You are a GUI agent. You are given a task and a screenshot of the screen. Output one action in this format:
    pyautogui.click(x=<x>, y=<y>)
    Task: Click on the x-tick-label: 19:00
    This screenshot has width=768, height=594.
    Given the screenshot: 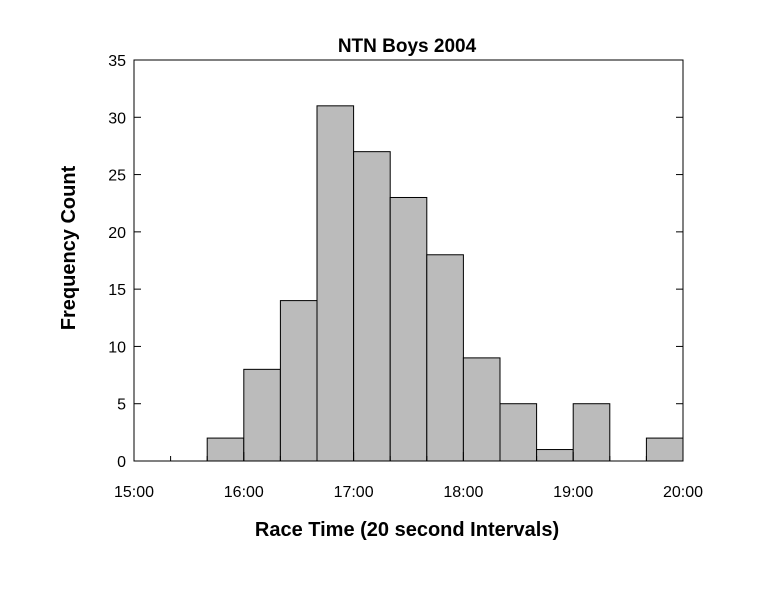 What is the action you would take?
    pyautogui.click(x=573, y=492)
    